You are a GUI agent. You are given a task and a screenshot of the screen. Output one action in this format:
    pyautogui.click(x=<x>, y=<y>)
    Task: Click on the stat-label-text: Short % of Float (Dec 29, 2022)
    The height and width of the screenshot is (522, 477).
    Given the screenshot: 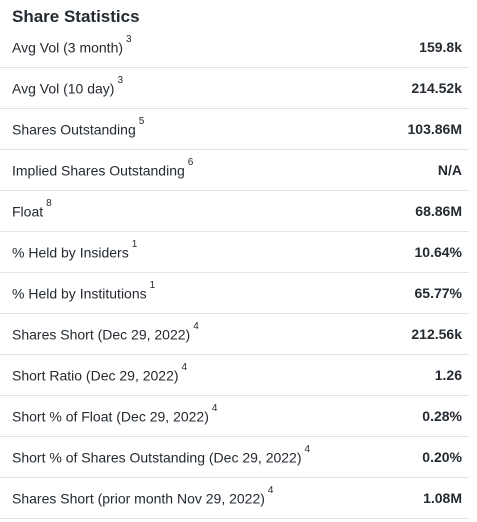 What is the action you would take?
    pyautogui.click(x=110, y=416)
    